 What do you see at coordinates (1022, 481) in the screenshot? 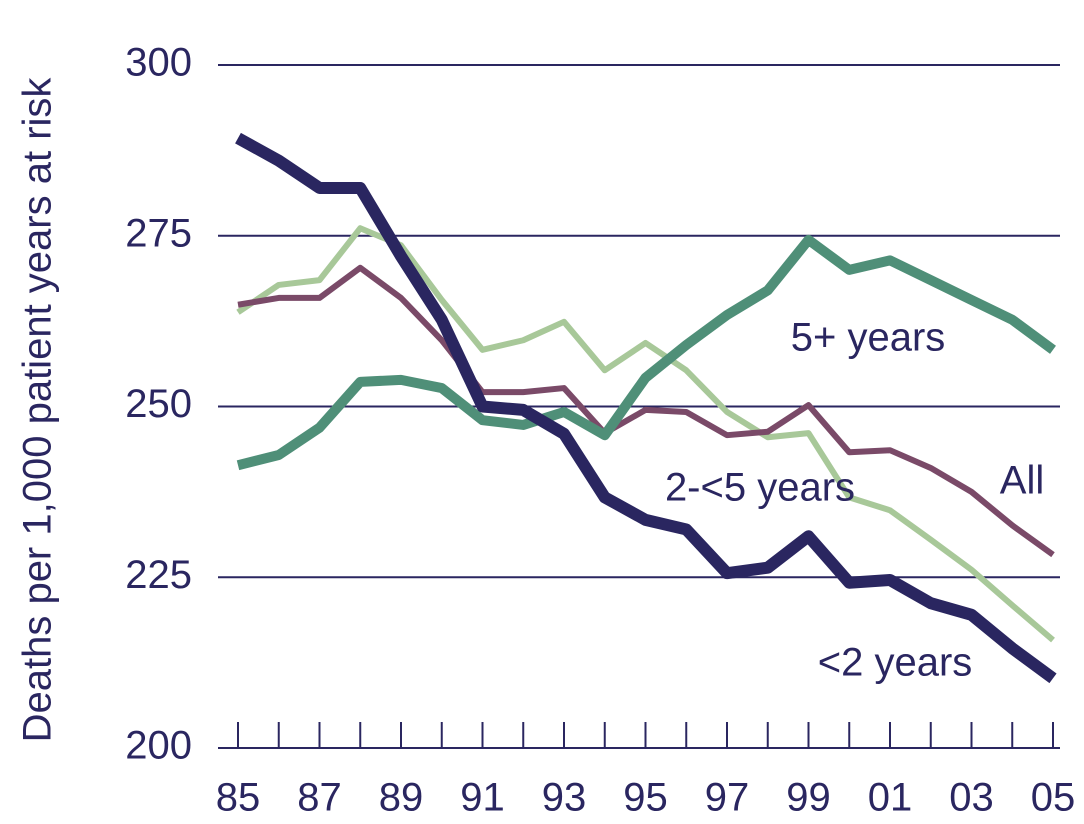
I see `series-label: All` at bounding box center [1022, 481].